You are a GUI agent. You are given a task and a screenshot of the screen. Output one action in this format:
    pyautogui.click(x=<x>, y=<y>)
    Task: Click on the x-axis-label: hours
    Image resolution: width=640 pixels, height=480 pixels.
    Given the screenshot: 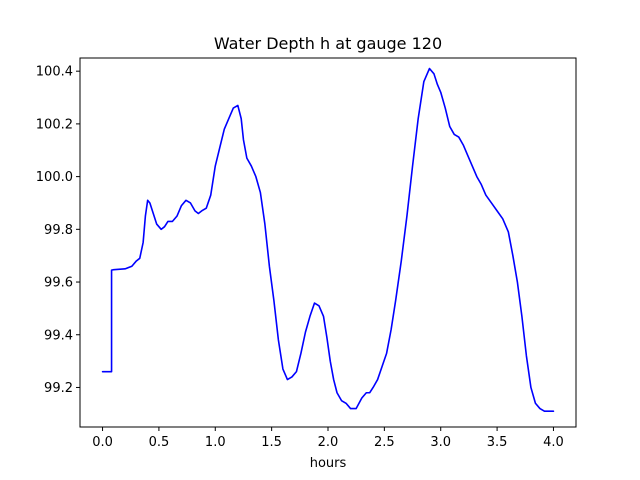 What is the action you would take?
    pyautogui.click(x=328, y=463)
    